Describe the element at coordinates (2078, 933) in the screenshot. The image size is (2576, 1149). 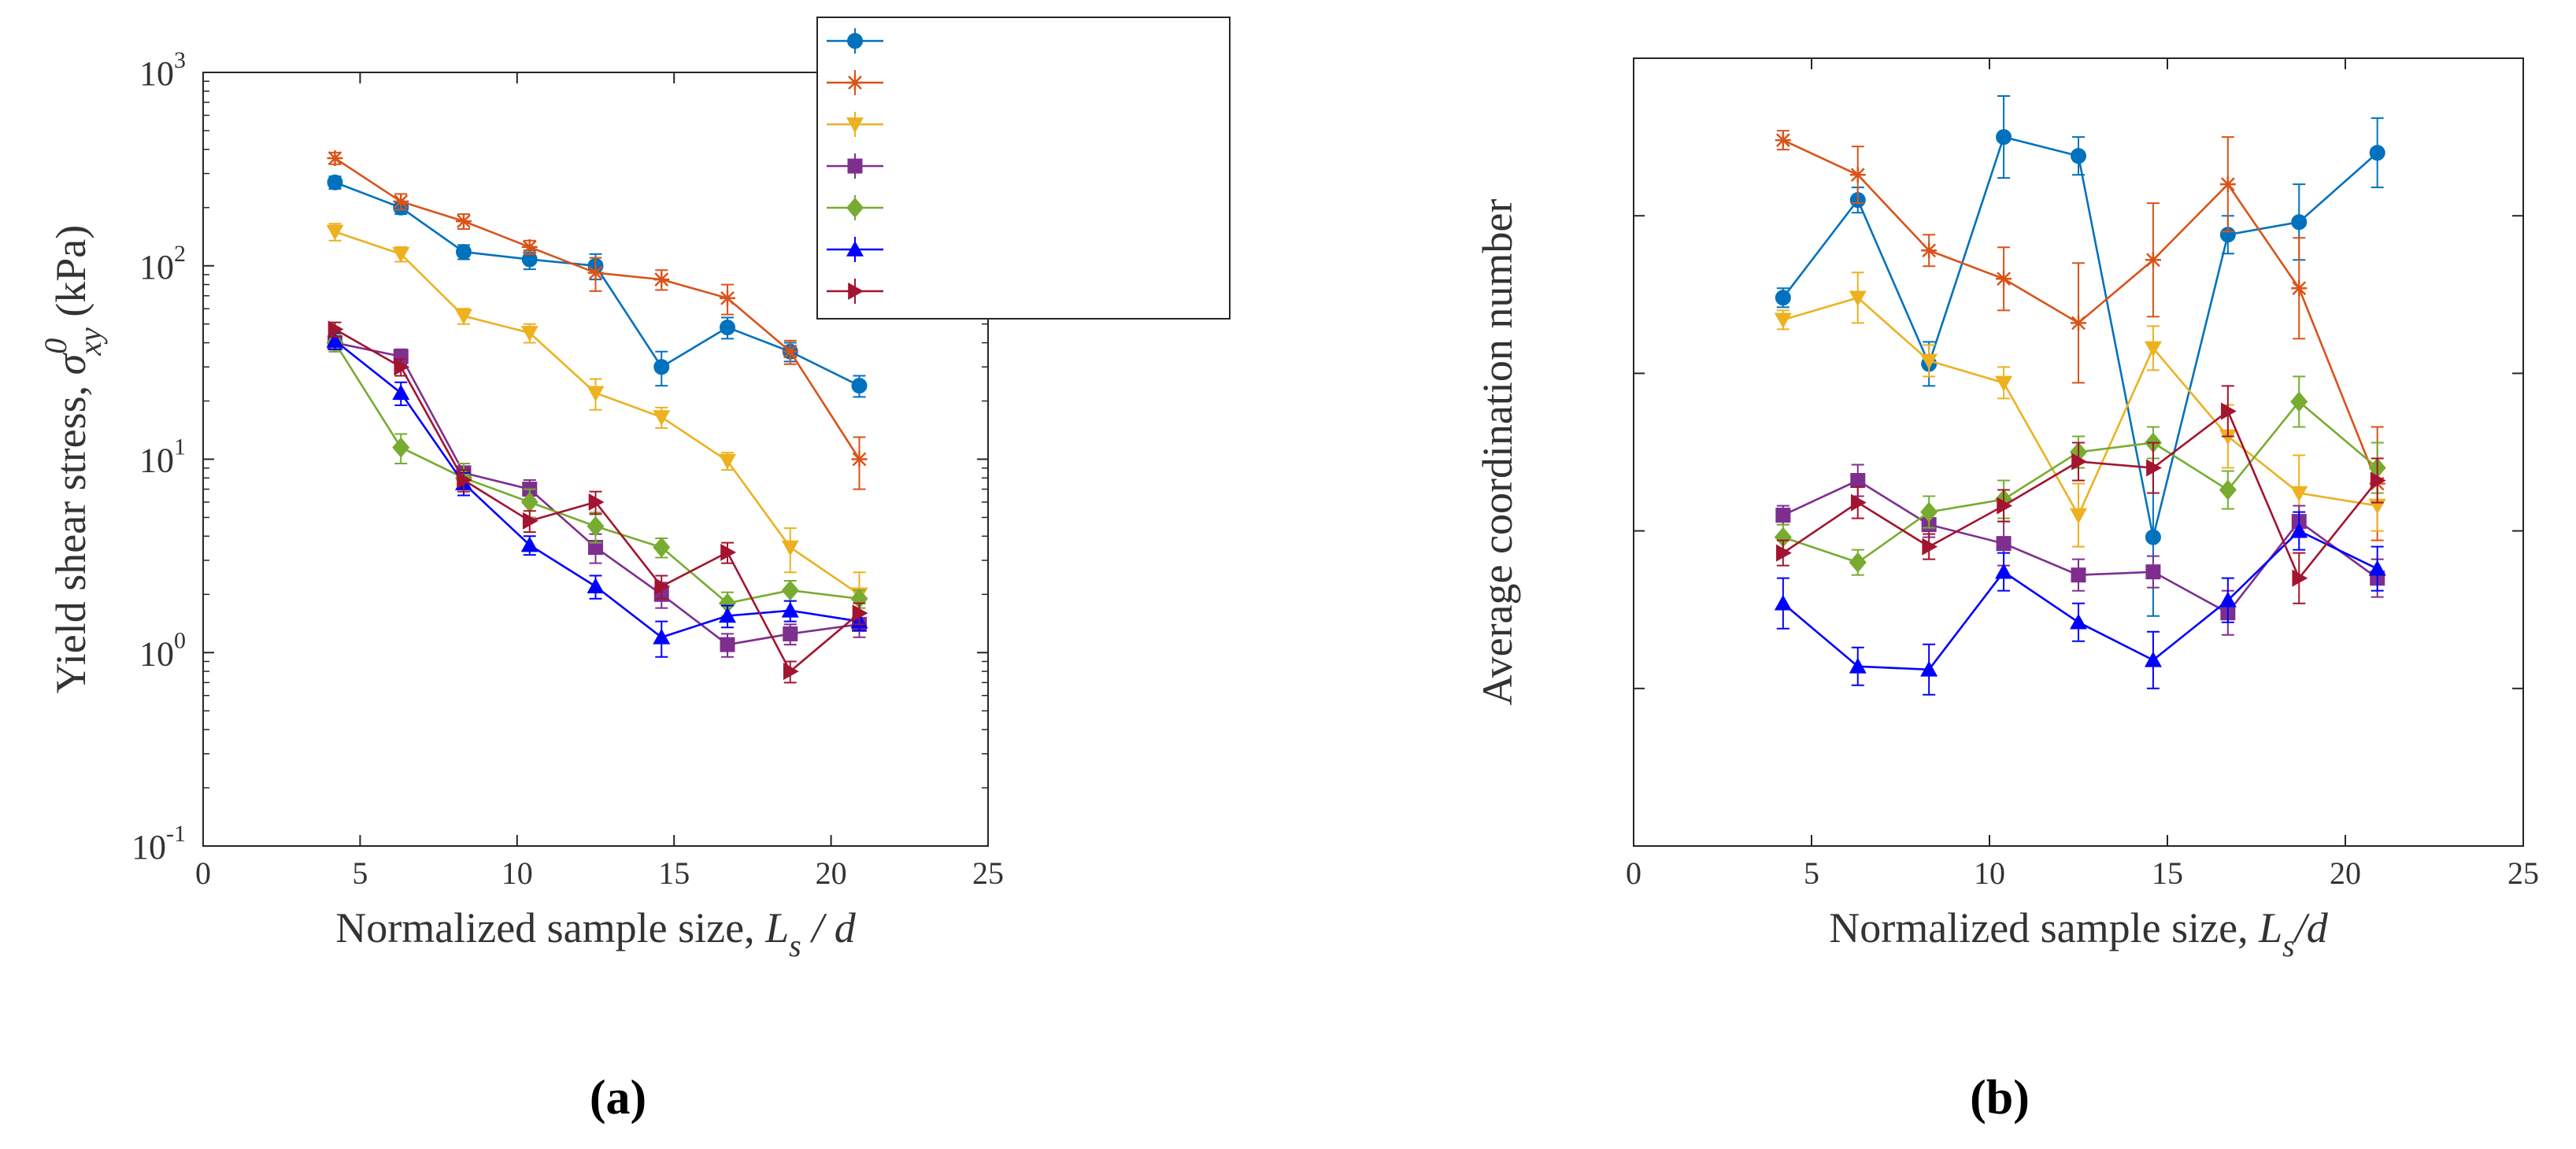
I see `x-axis-label: Normalized sample size, Ls/d` at that location.